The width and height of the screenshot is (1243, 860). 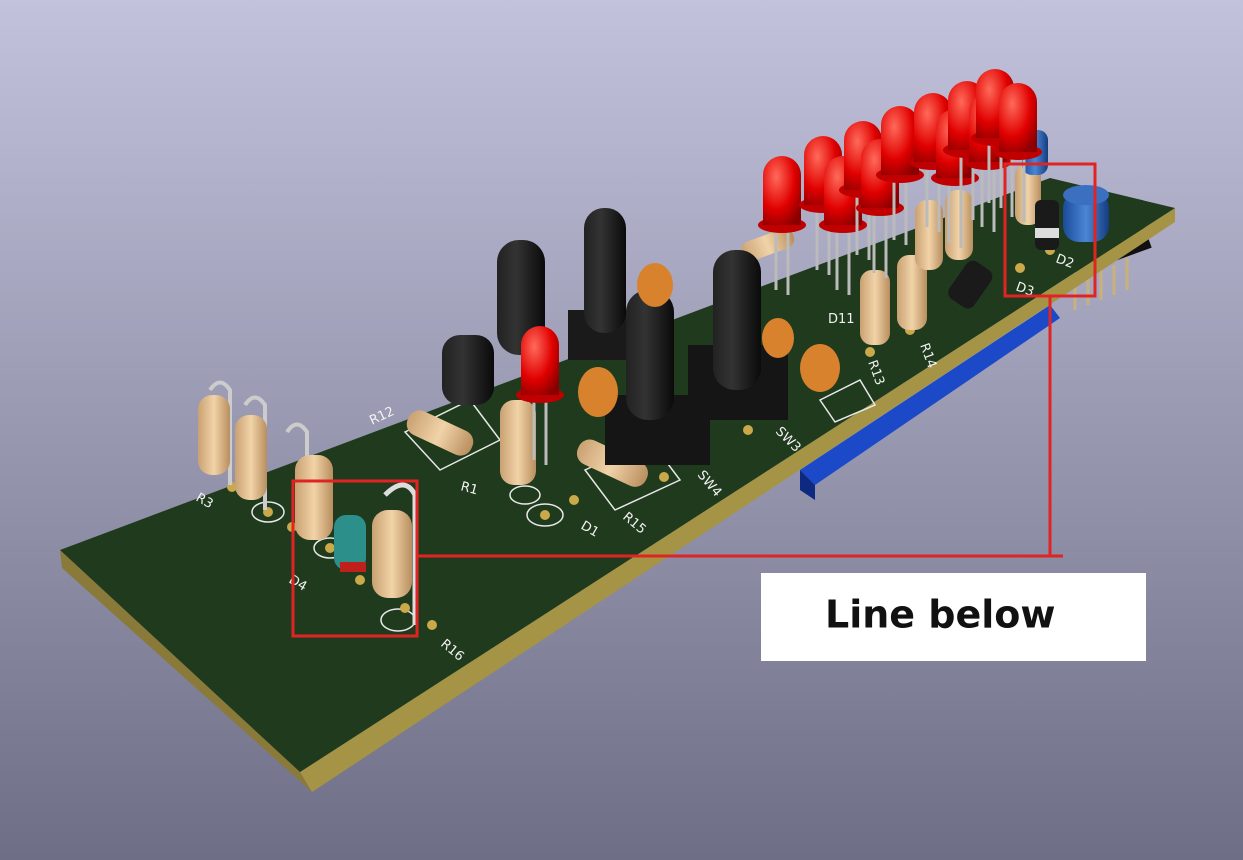 I want to click on module, so click(x=930, y=395).